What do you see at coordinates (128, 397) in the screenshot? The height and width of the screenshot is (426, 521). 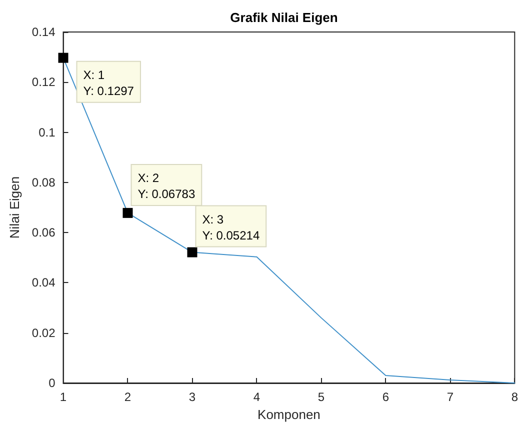 I see `x-tick-label: 2` at bounding box center [128, 397].